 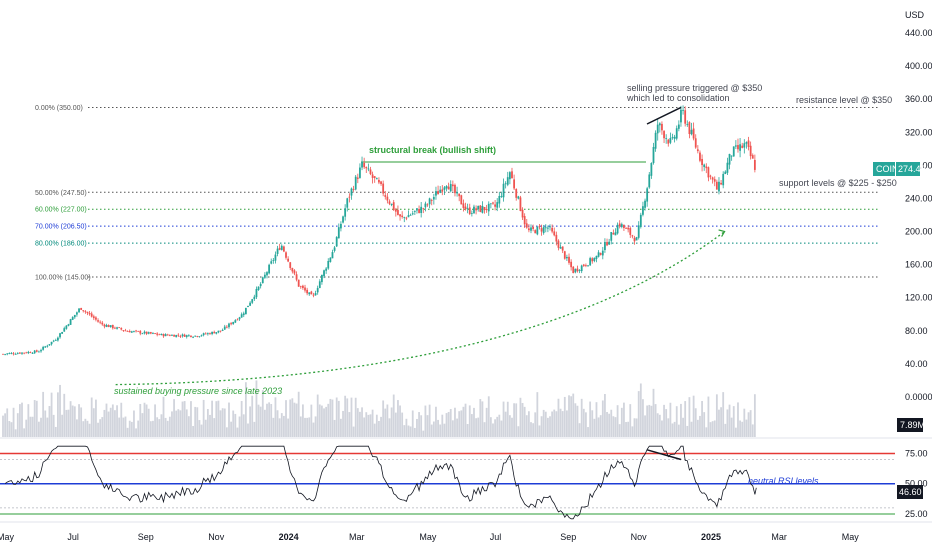 What do you see at coordinates (664, 455) in the screenshot?
I see `rsi-divergence-trendline` at bounding box center [664, 455].